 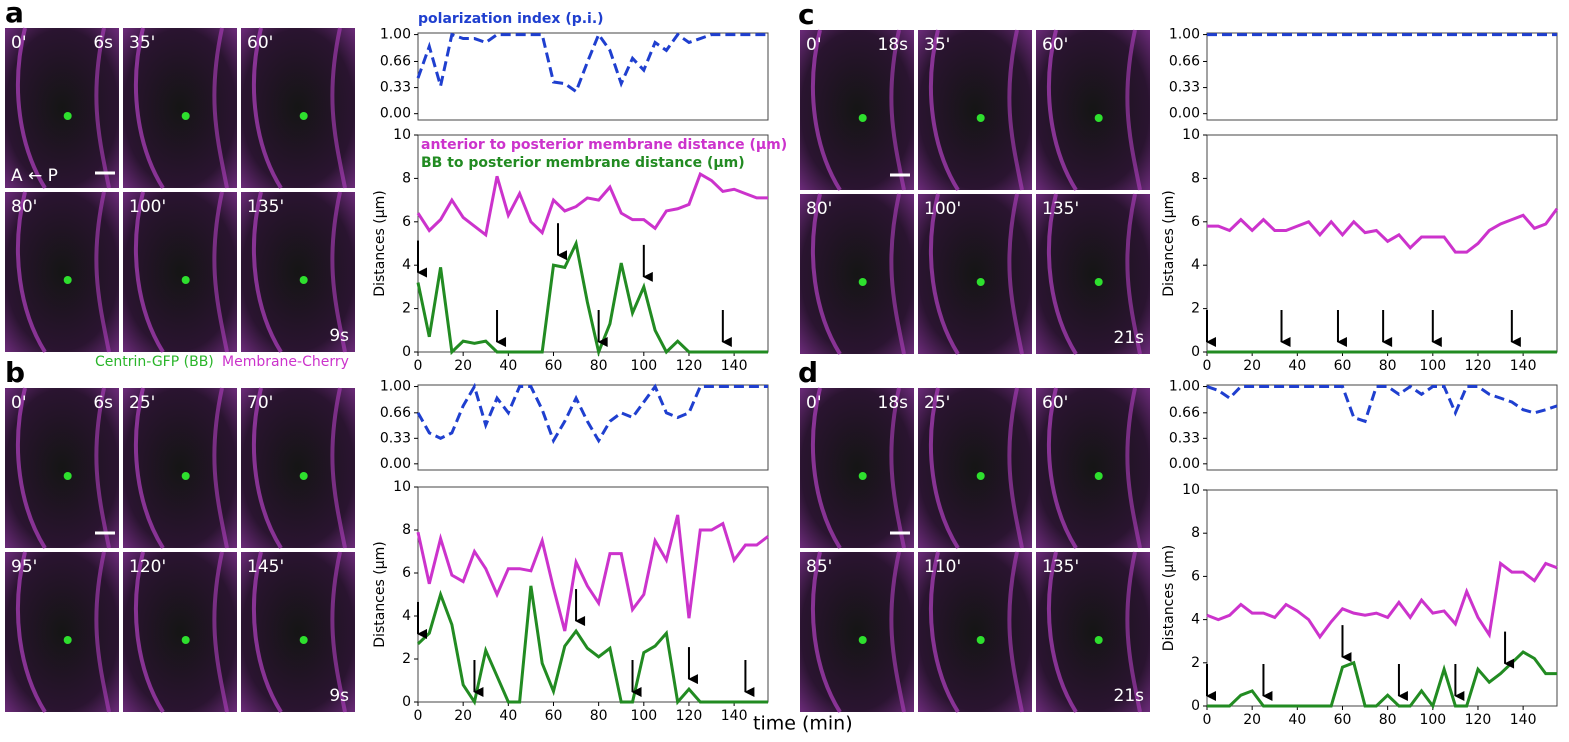 I want to click on panel-letter: c, so click(x=806, y=15).